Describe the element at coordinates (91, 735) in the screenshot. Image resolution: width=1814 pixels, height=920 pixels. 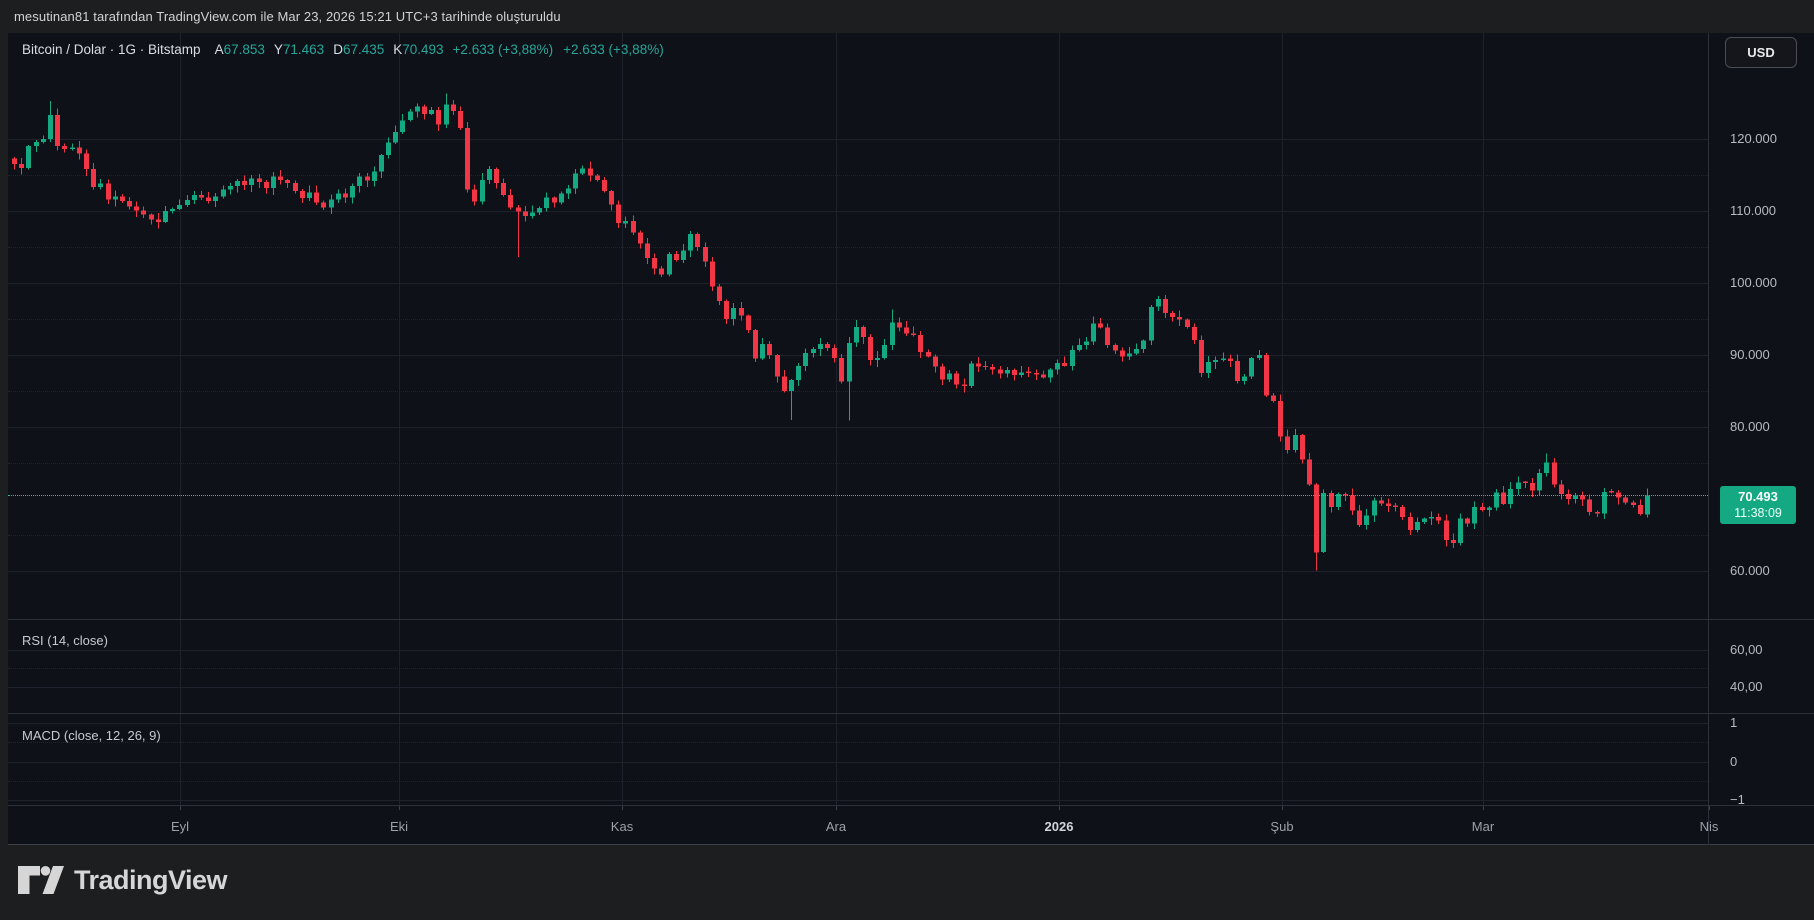
I see `macd-indicator-label: MACD (close, 12, 26, 9)` at that location.